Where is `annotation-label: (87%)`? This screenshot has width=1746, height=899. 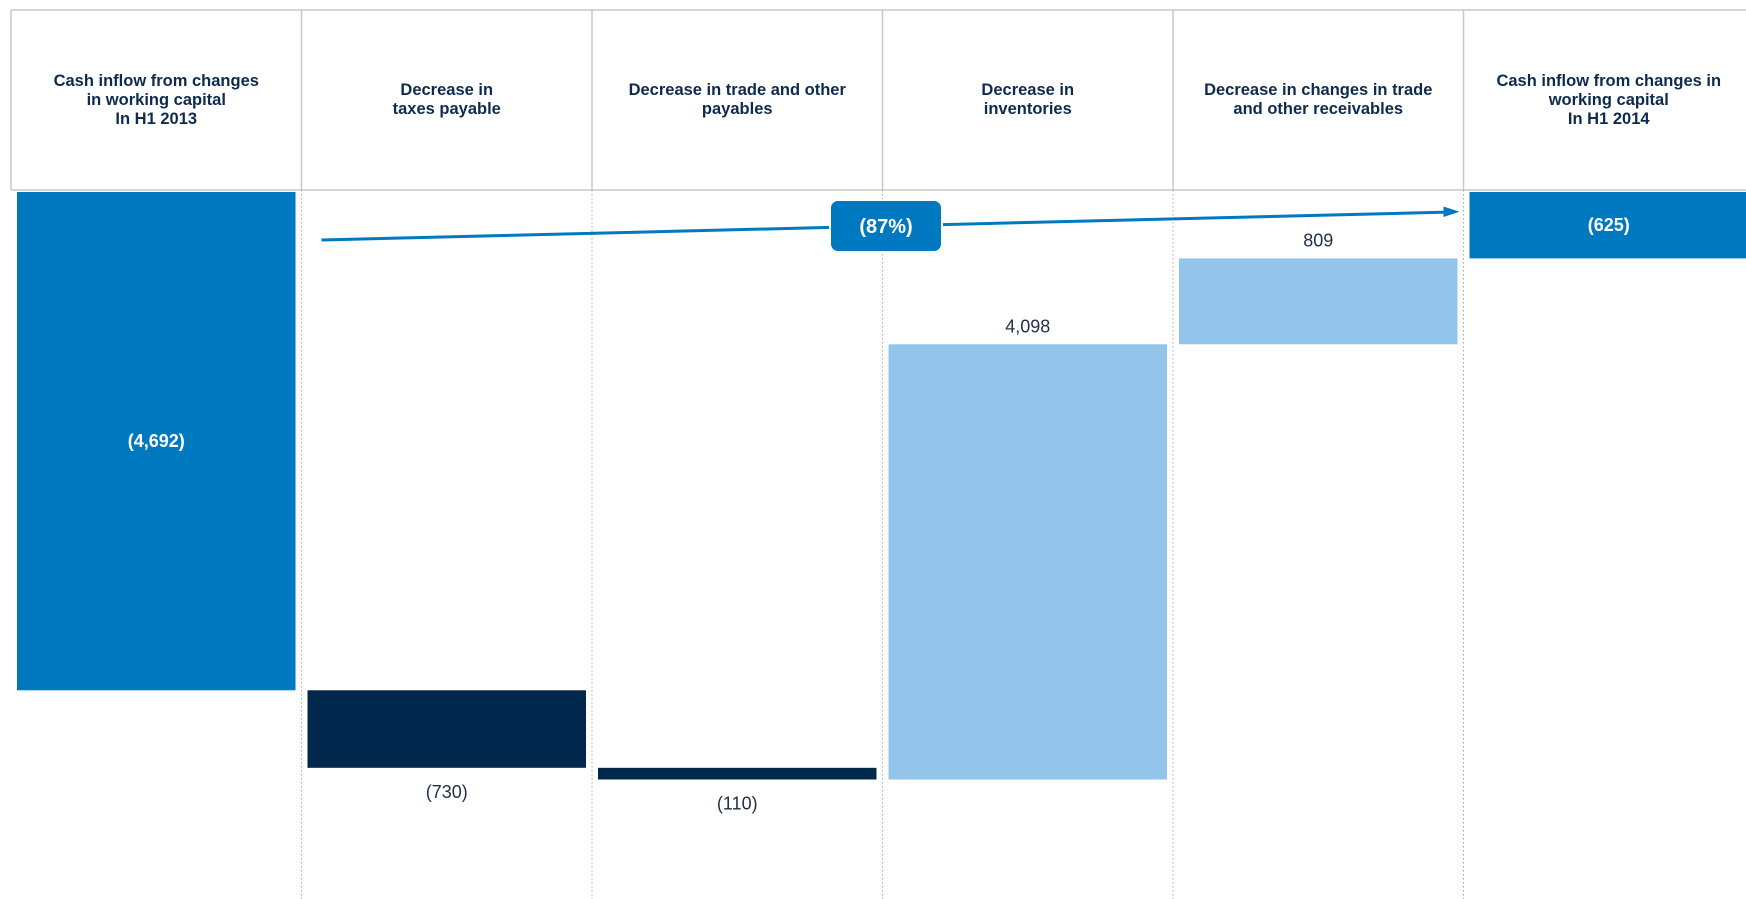
annotation-label: (87%) is located at coordinates (885, 227).